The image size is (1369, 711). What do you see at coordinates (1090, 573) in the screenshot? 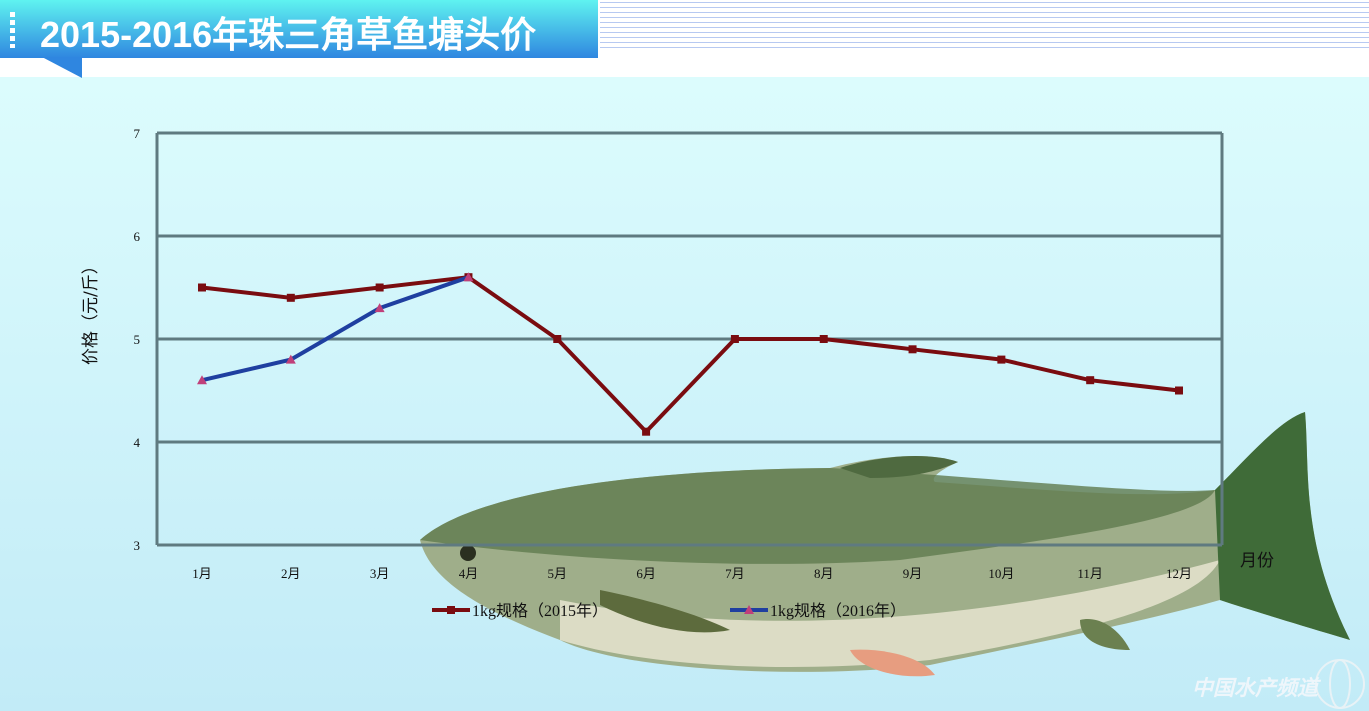
I see `x-tick-label: 11月` at bounding box center [1090, 573].